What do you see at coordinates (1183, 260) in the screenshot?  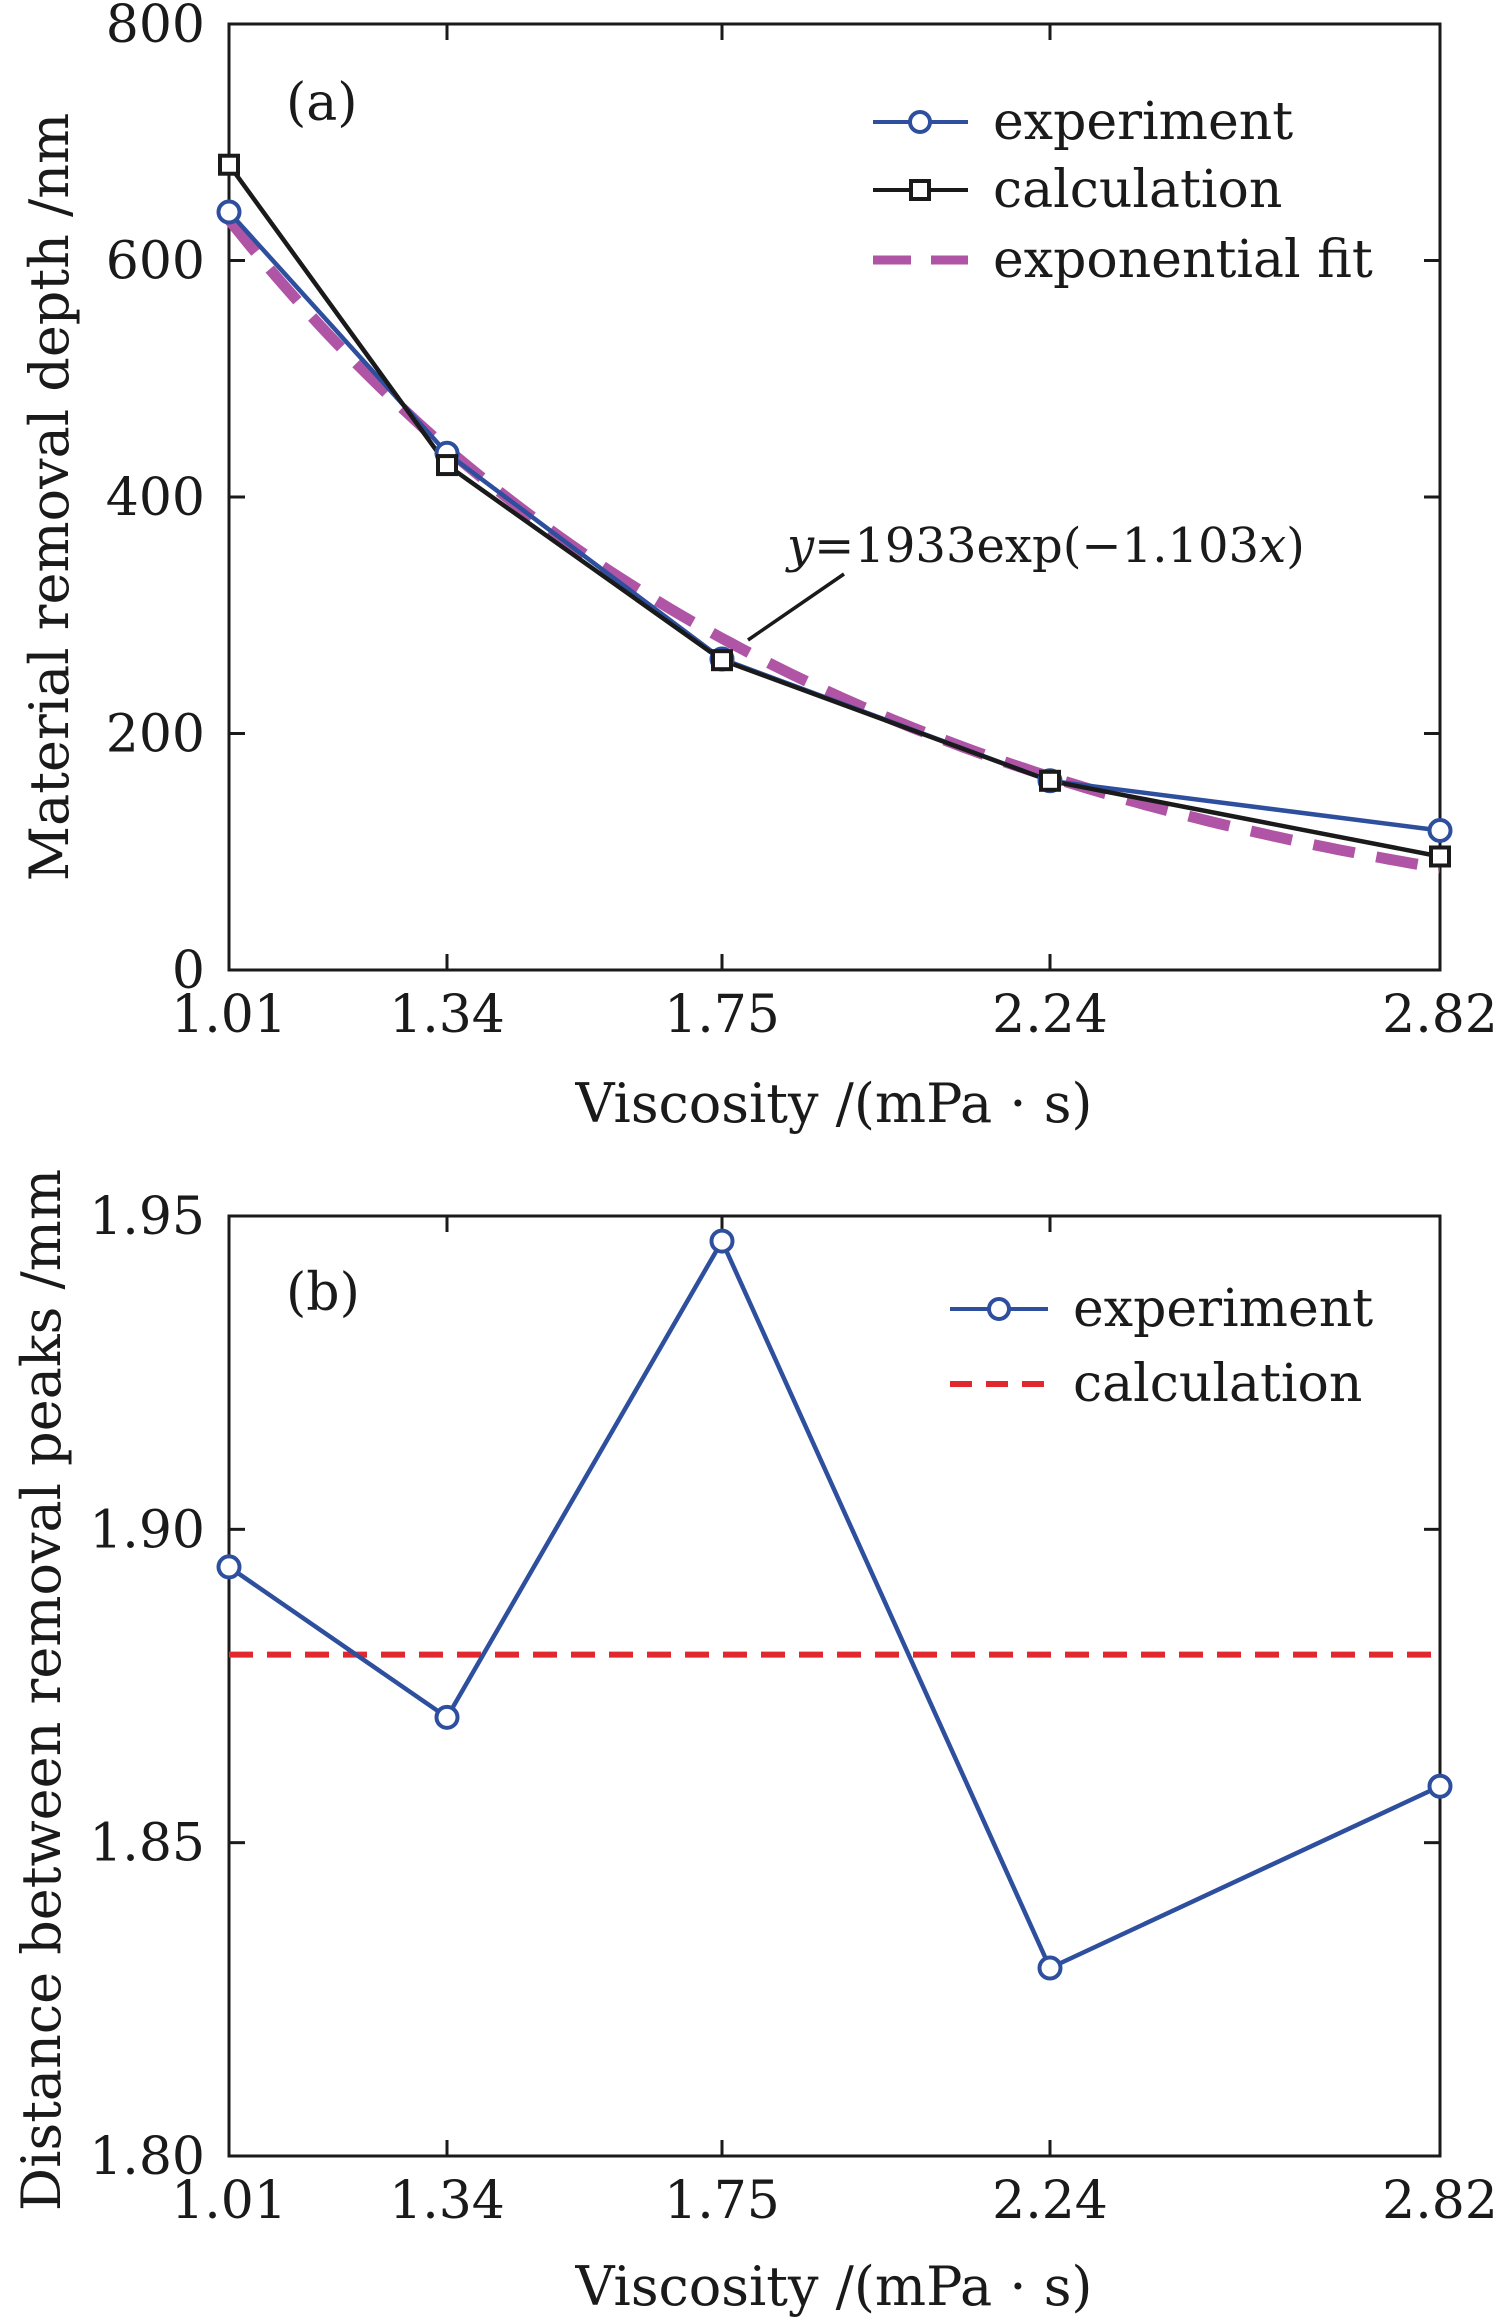 I see `legend-label-fit-a: exponential fit` at bounding box center [1183, 260].